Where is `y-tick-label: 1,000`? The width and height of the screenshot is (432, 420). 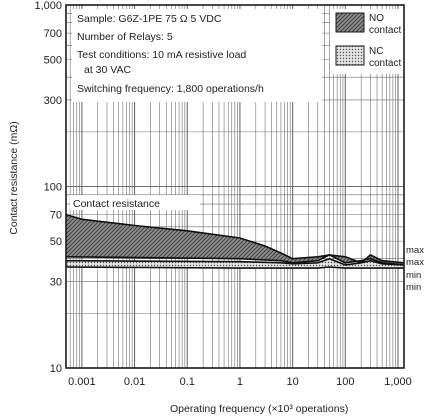 y-tick-label: 1,000 is located at coordinates (48, 6).